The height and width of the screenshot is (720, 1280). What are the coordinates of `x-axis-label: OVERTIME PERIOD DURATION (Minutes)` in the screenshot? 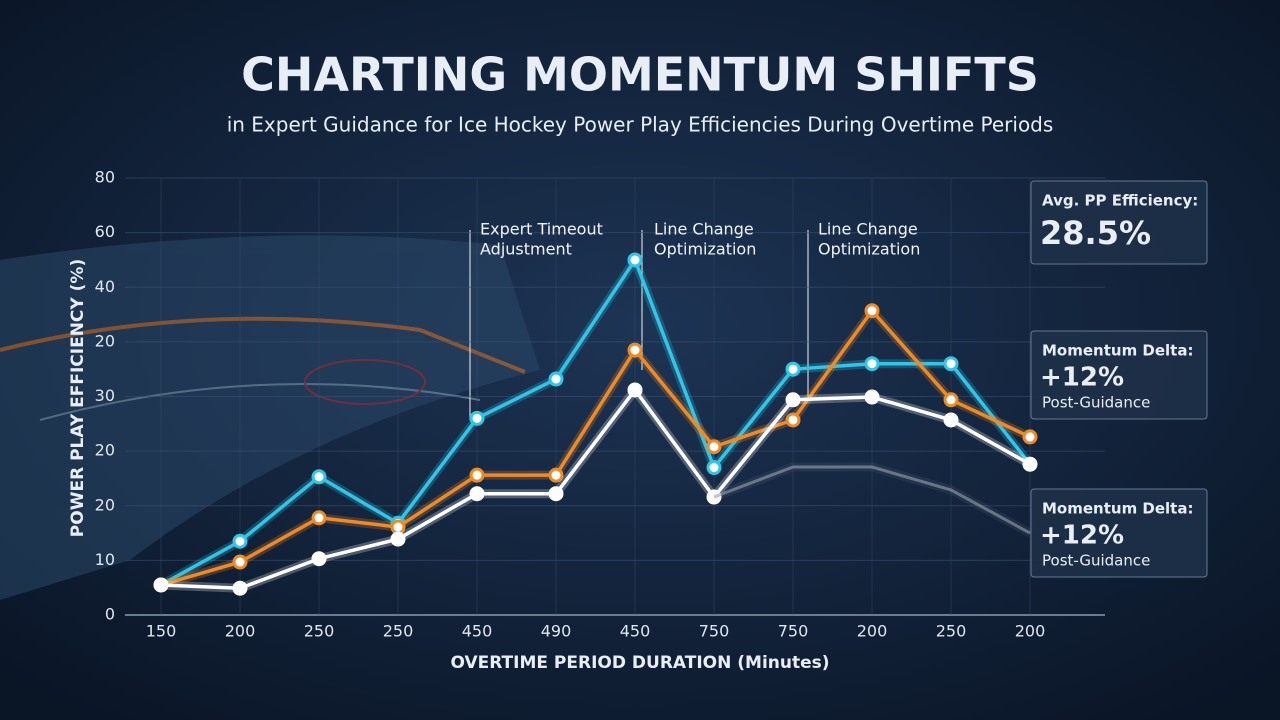 It's located at (639, 663).